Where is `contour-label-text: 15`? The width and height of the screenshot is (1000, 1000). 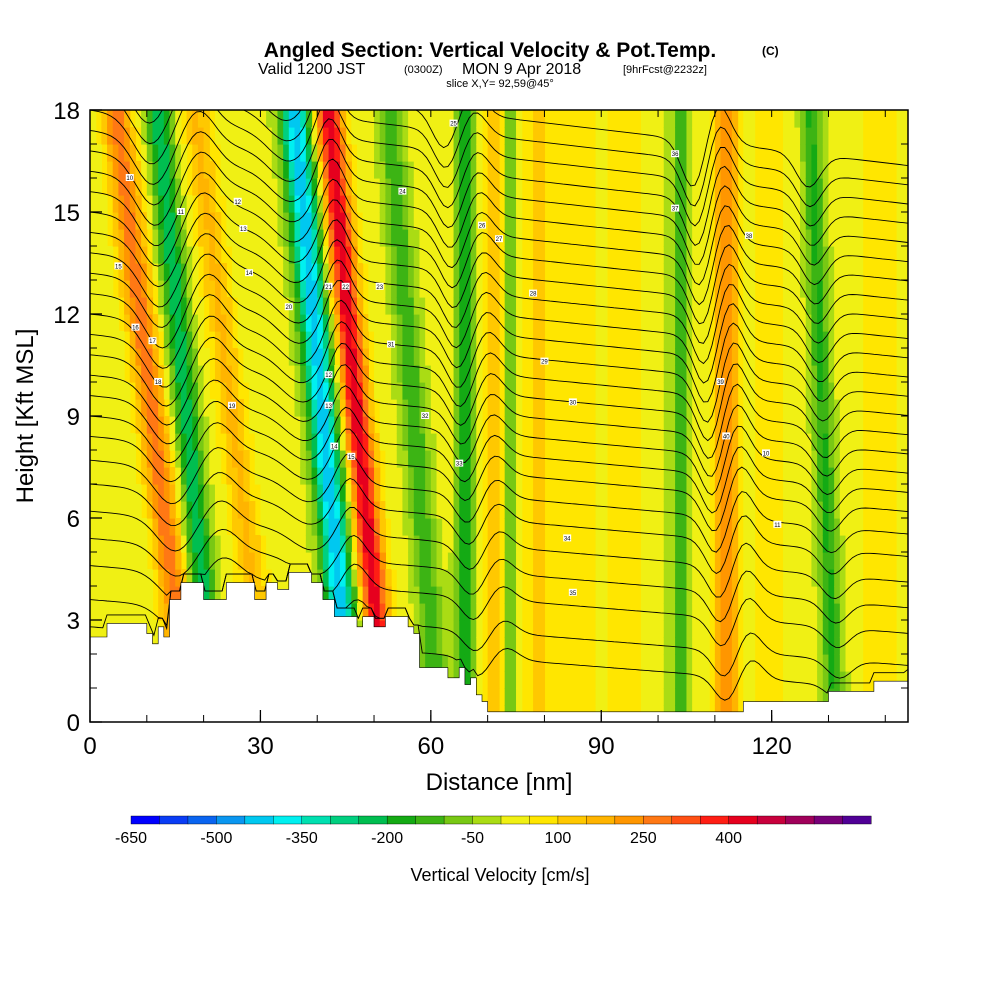
contour-label-text: 15 is located at coordinates (351, 458).